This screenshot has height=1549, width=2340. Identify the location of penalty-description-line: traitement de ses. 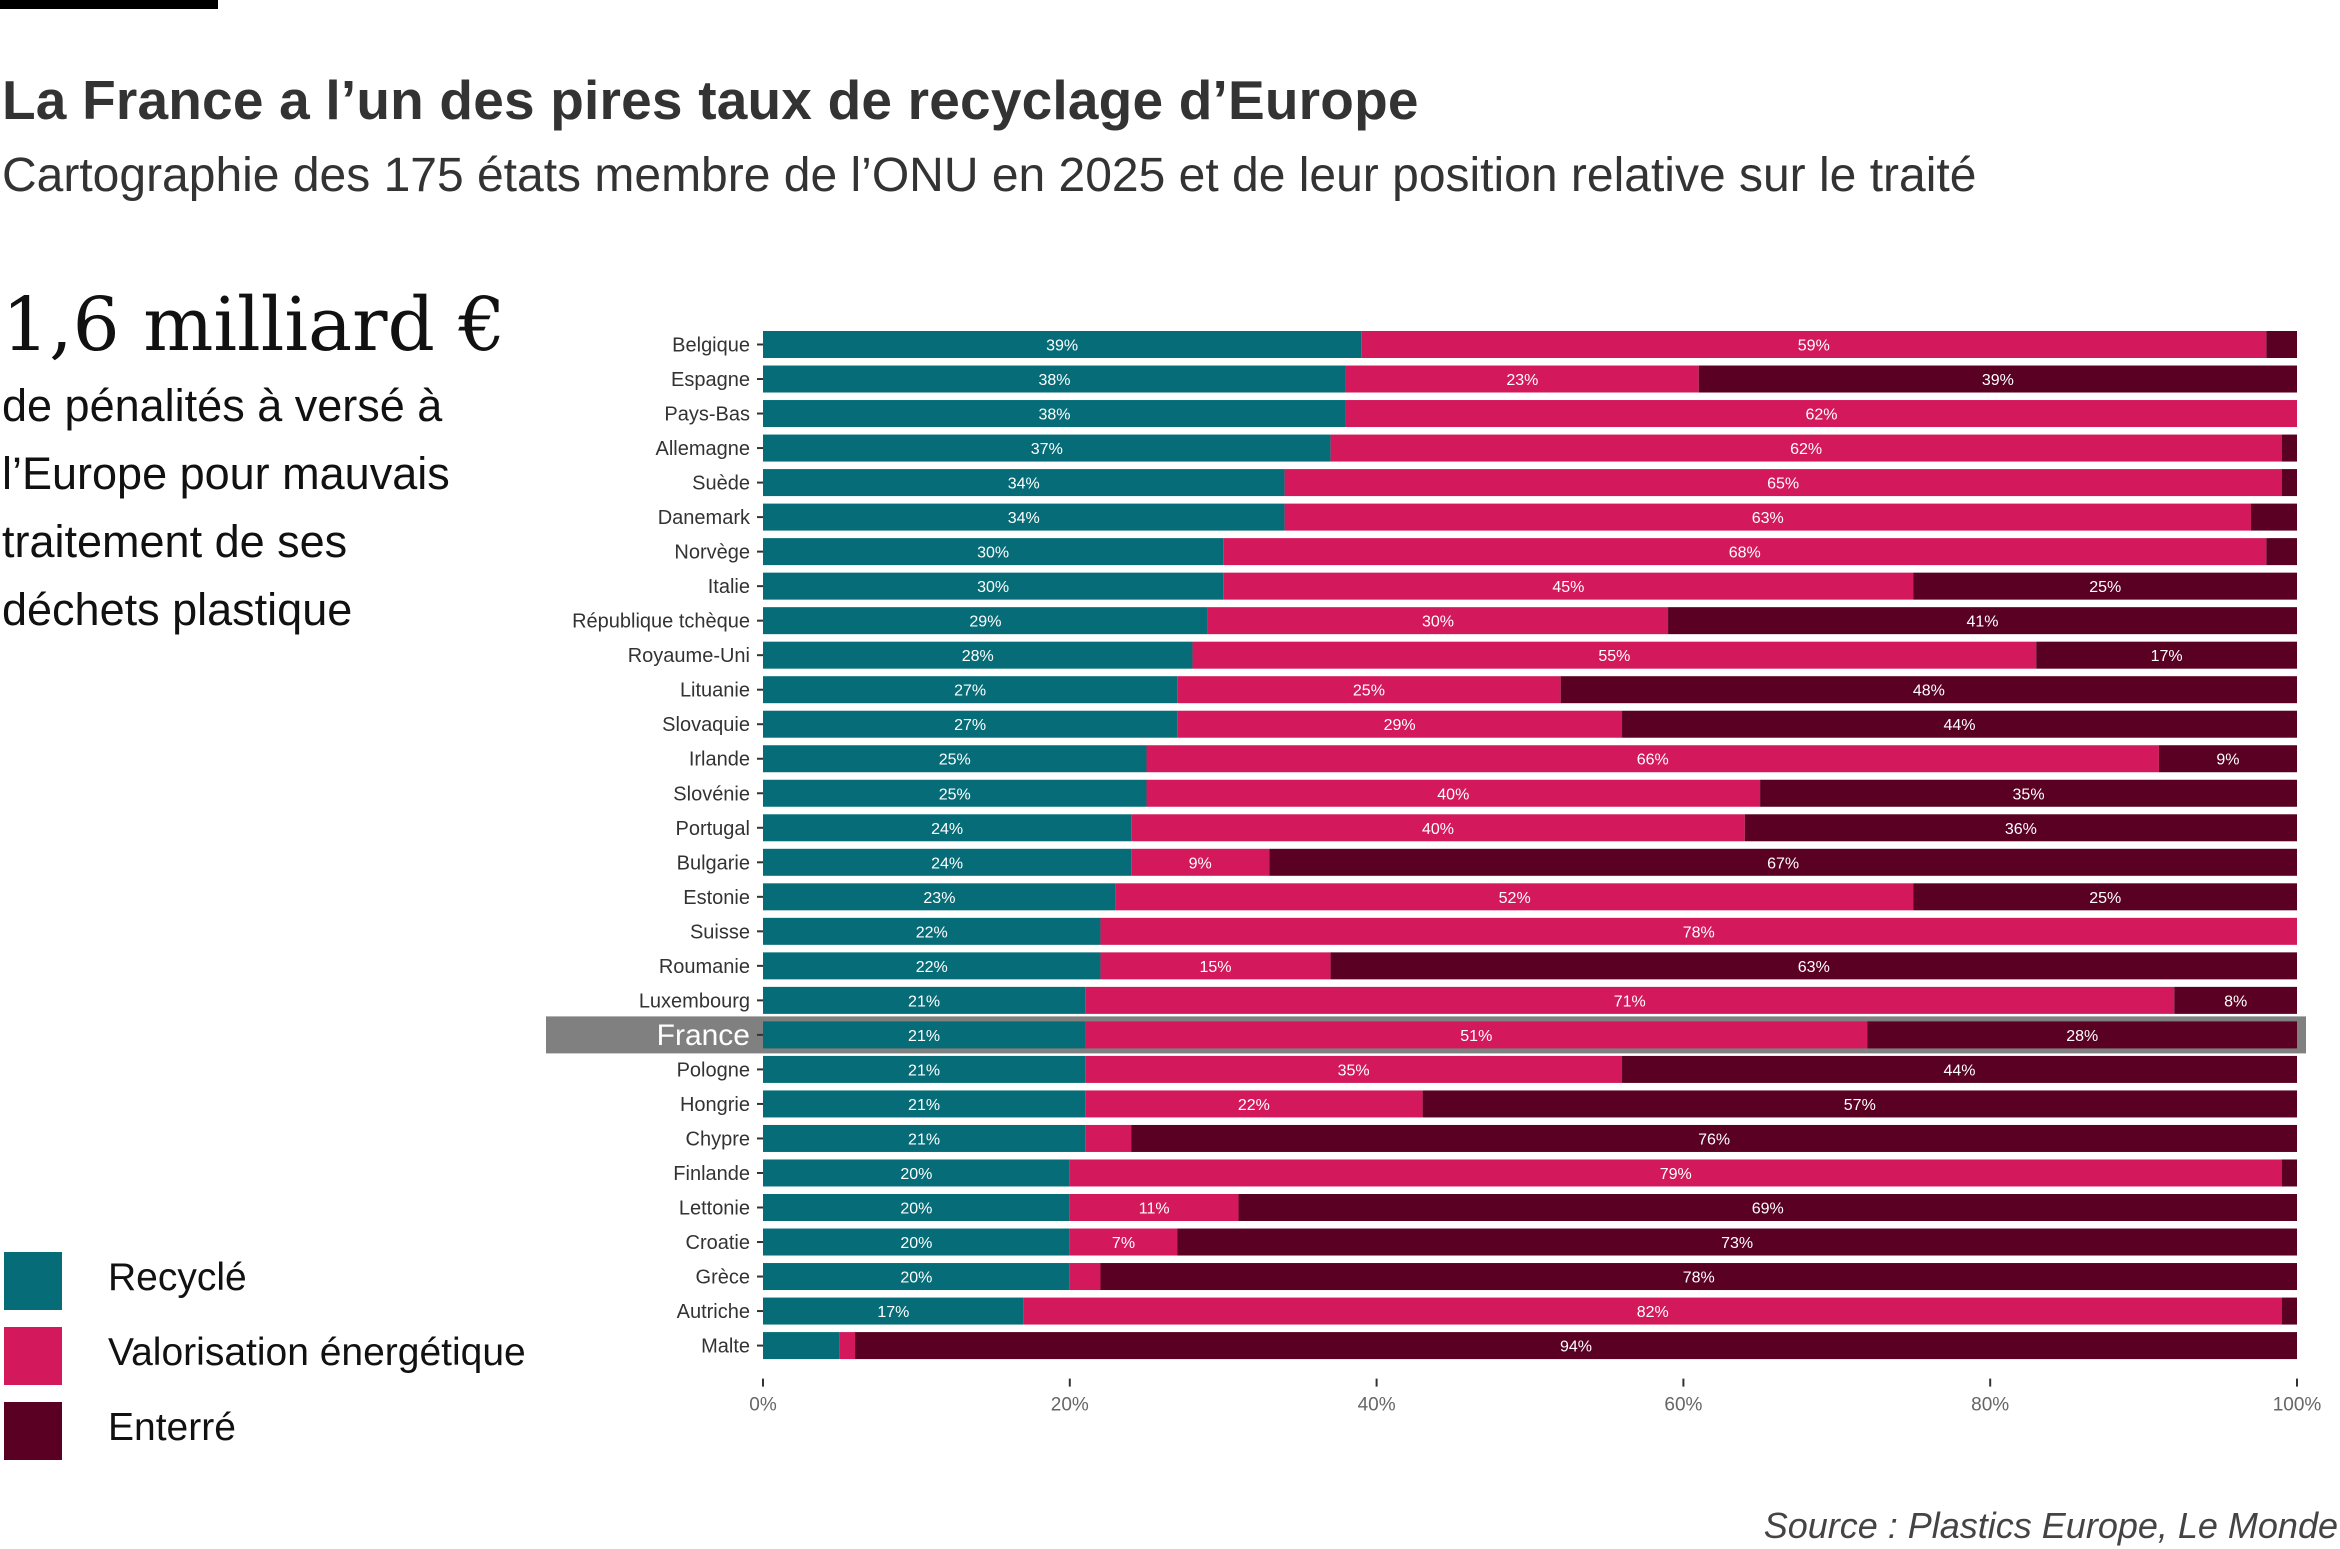
(175, 541).